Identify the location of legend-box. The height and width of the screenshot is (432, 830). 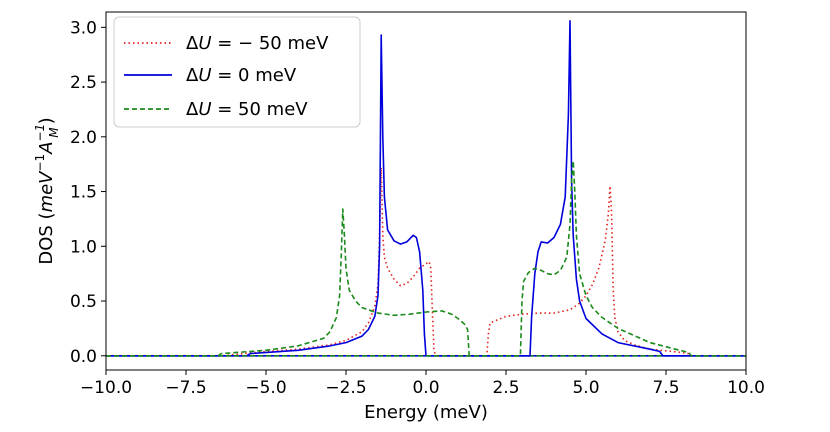
(237, 72).